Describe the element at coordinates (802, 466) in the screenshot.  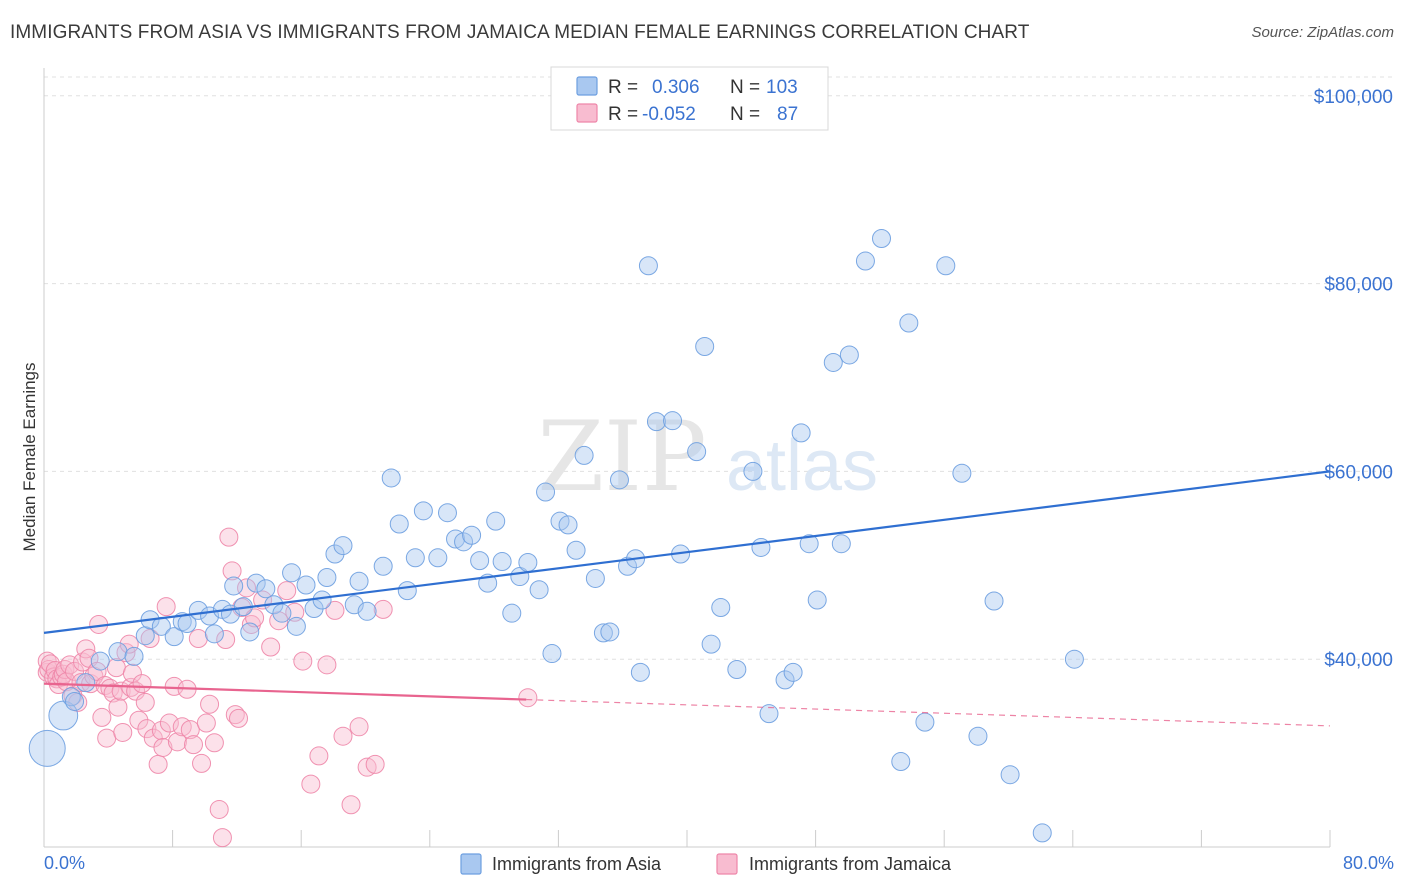
I see `watermark-atlas: atlas` at that location.